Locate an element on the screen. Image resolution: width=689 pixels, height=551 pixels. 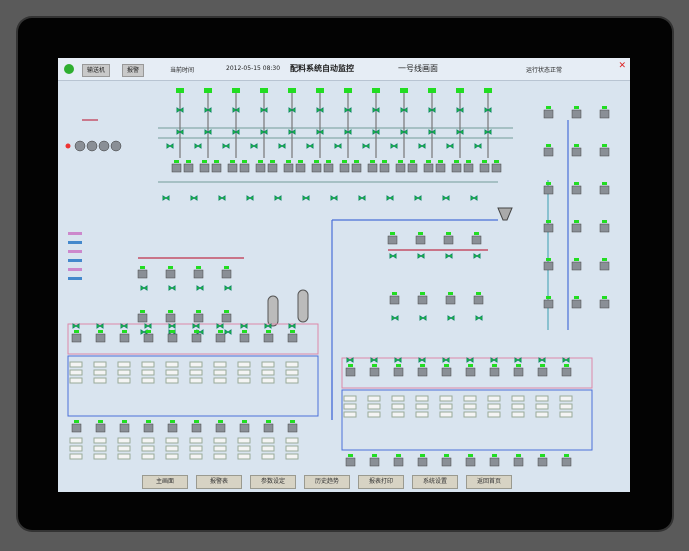
nav-button-home: 返回首页 is located at coordinates (489, 482).